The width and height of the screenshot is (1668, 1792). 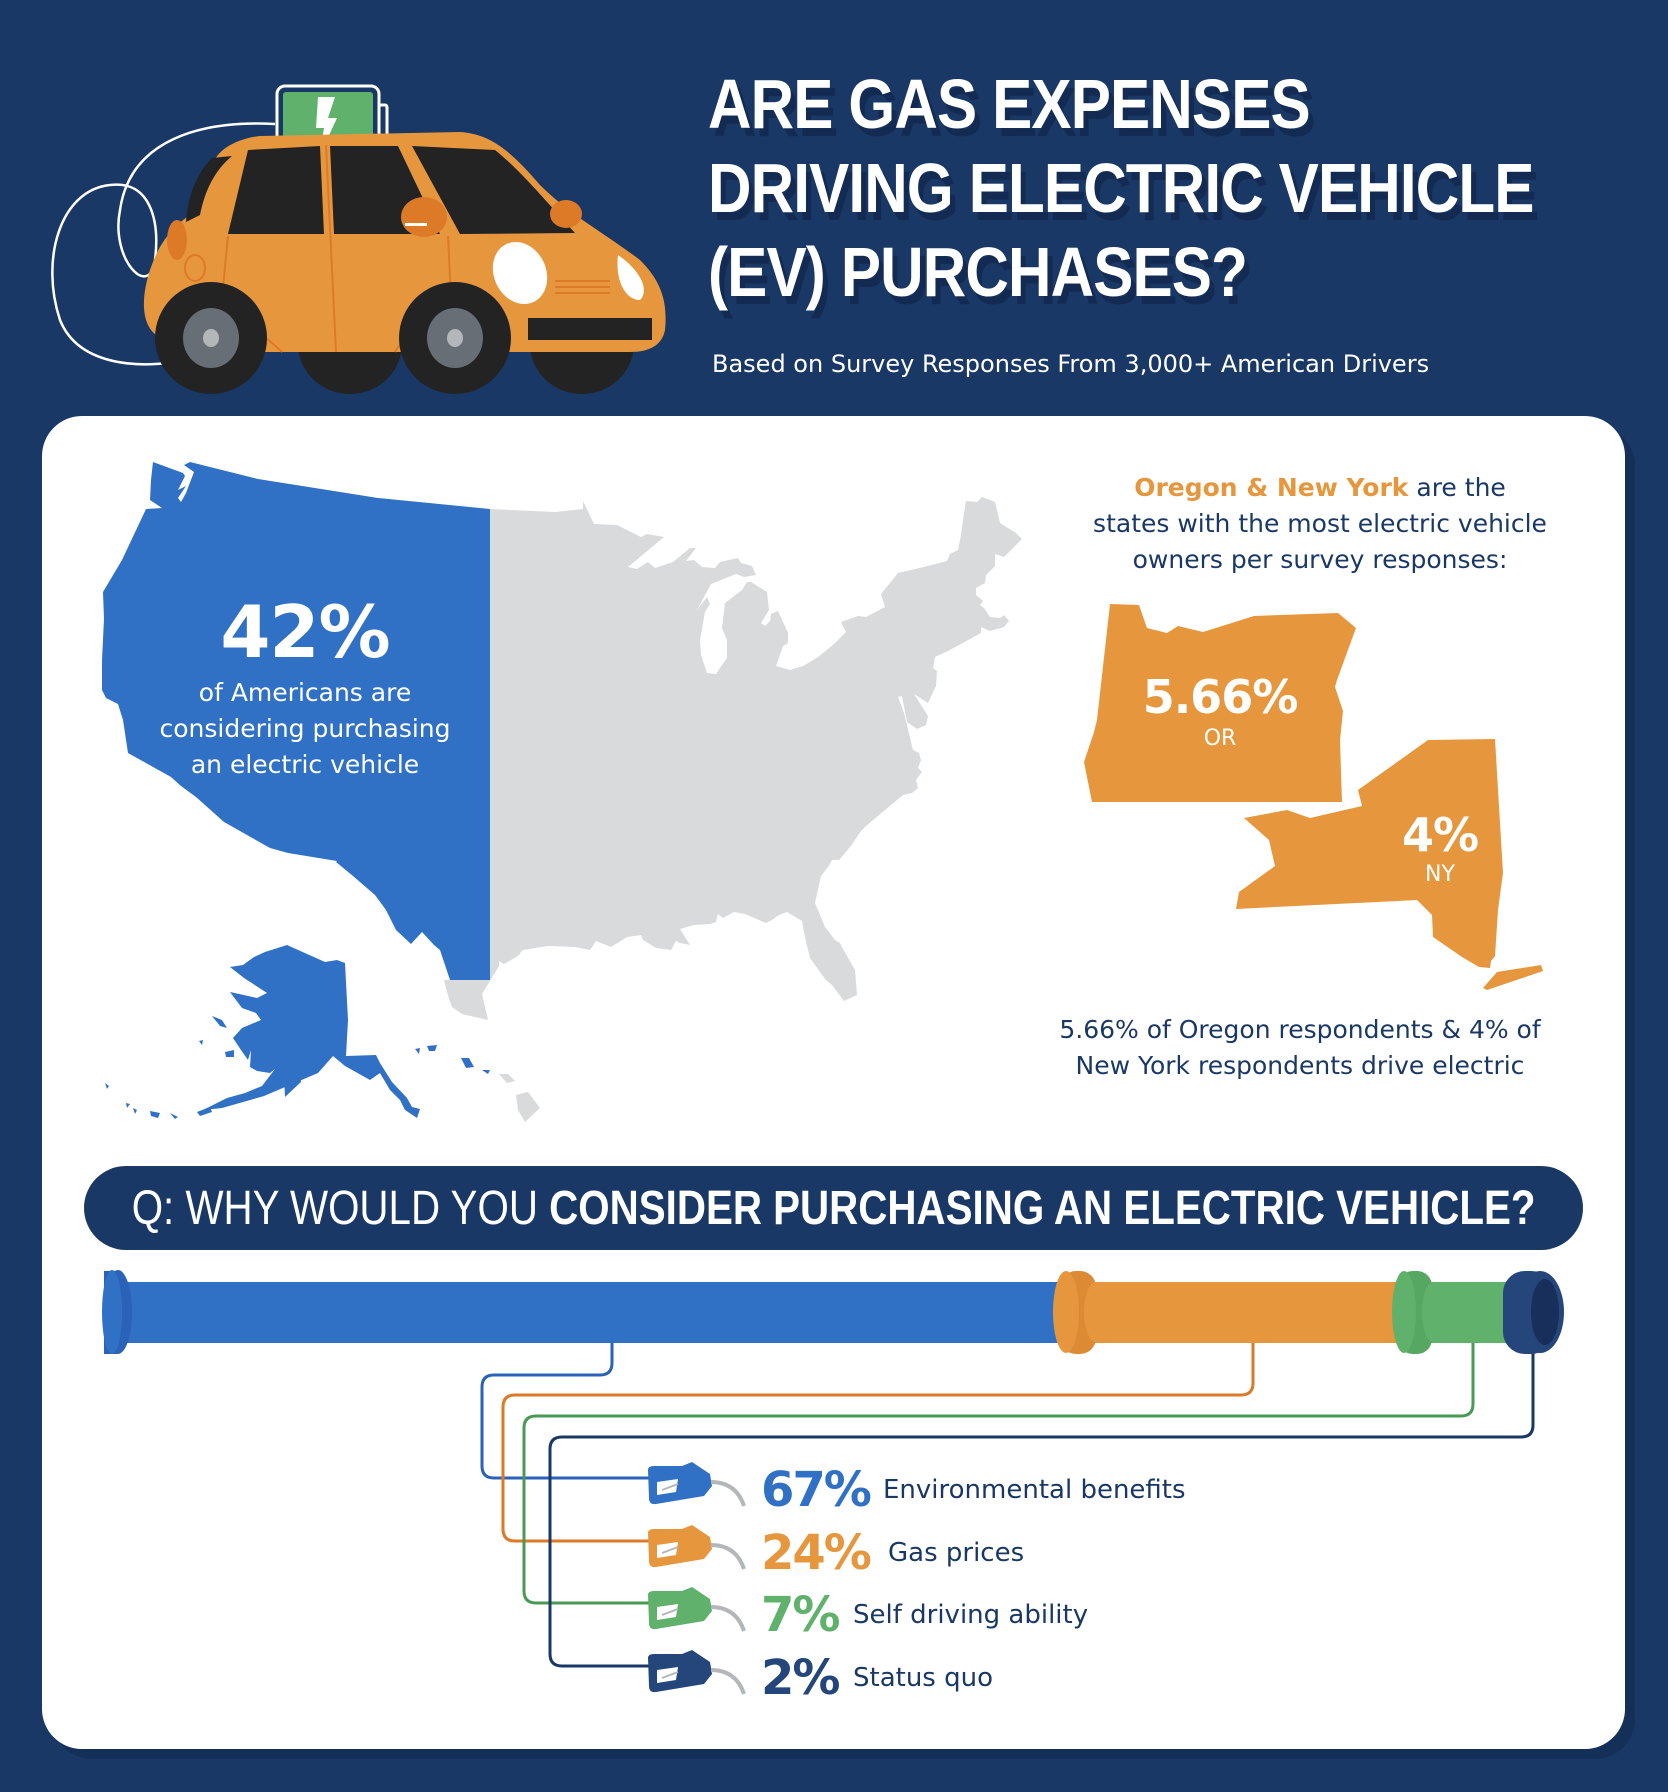 What do you see at coordinates (305, 632) in the screenshot?
I see `us-stat-value: 42%` at bounding box center [305, 632].